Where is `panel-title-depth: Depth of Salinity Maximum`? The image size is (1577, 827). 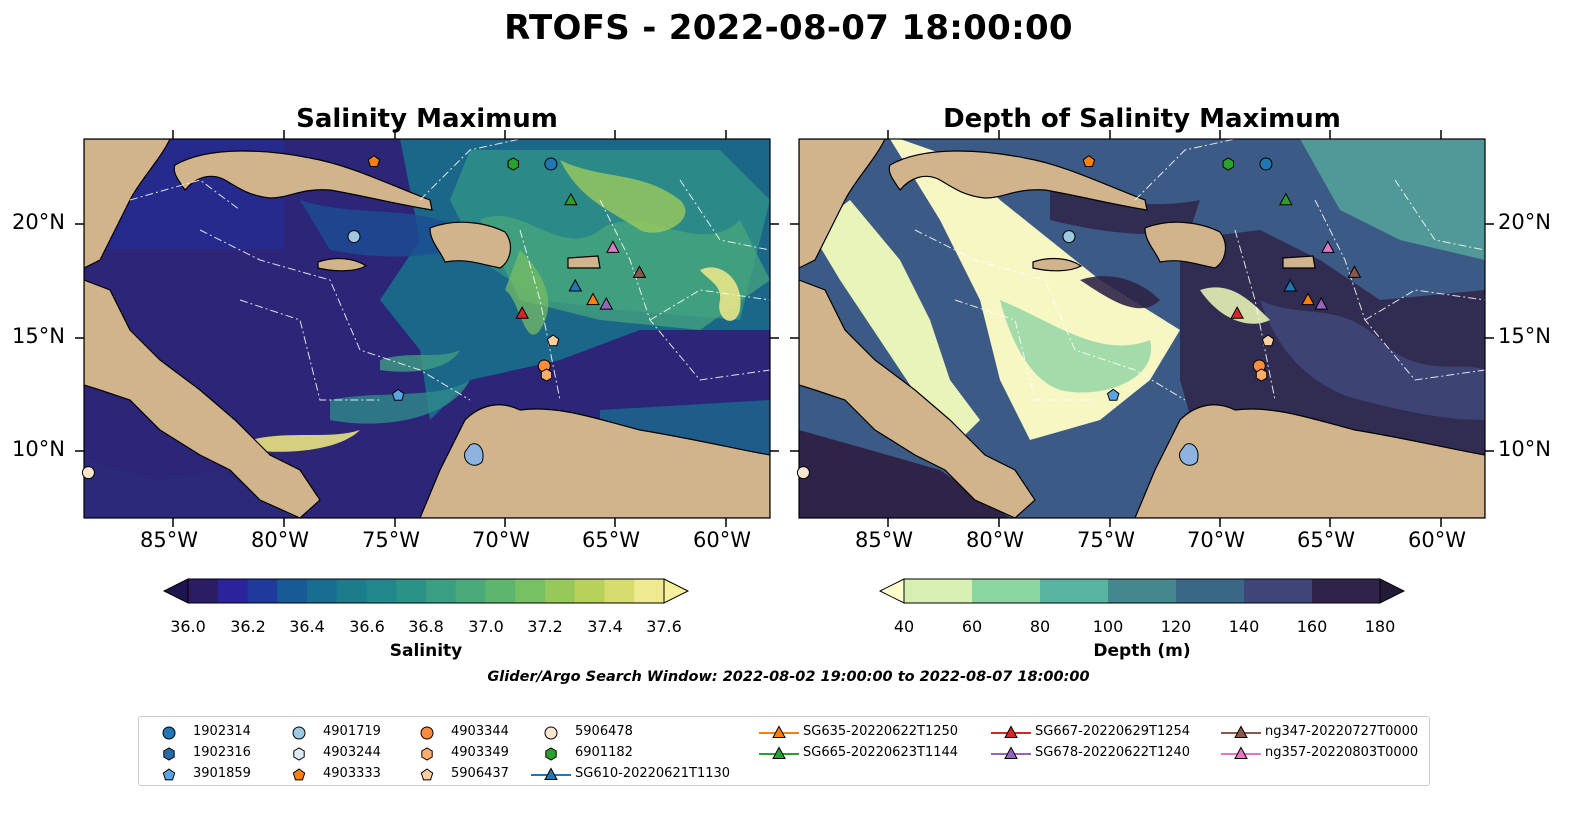 panel-title-depth: Depth of Salinity Maximum is located at coordinates (1142, 119).